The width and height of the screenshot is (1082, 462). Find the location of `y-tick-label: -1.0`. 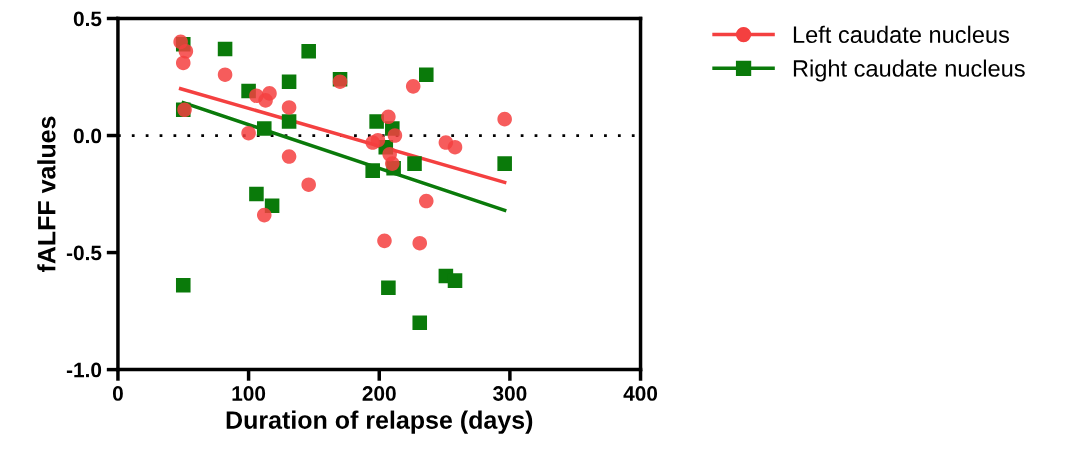

y-tick-label: -1.0 is located at coordinates (84, 370).